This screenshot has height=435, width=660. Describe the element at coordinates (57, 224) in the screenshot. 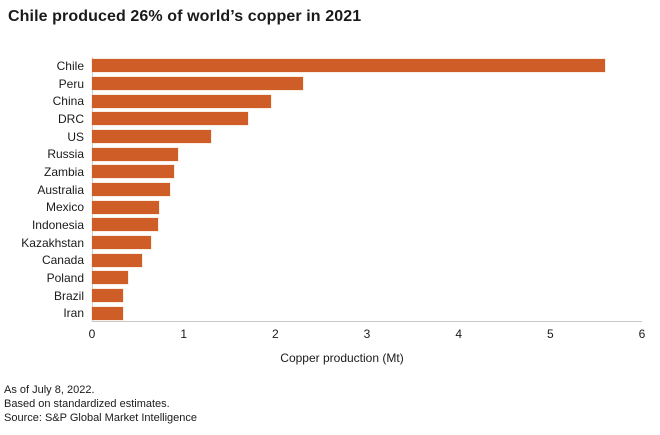

I see `category-label: Indonesia` at that location.